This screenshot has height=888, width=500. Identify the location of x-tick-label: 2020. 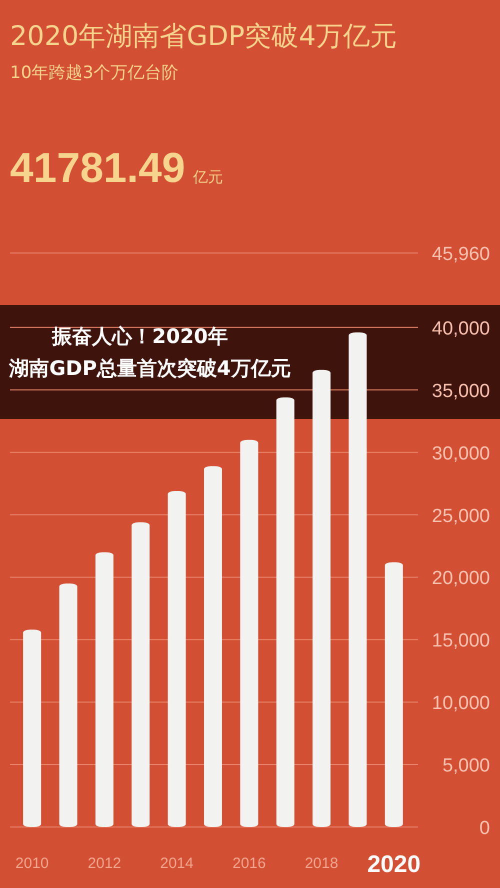
(394, 864).